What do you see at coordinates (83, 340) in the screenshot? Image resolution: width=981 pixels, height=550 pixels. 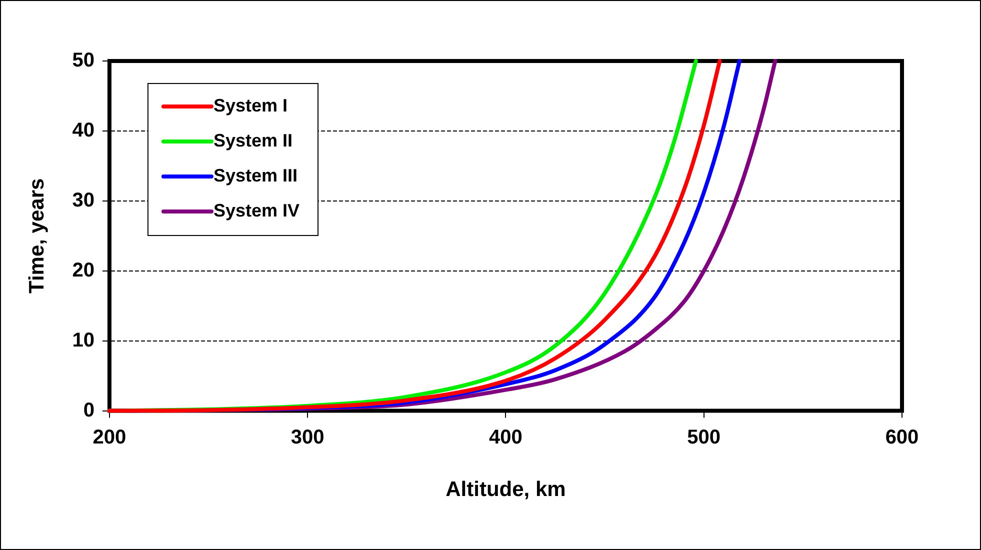 I see `y-tick-label: 10` at bounding box center [83, 340].